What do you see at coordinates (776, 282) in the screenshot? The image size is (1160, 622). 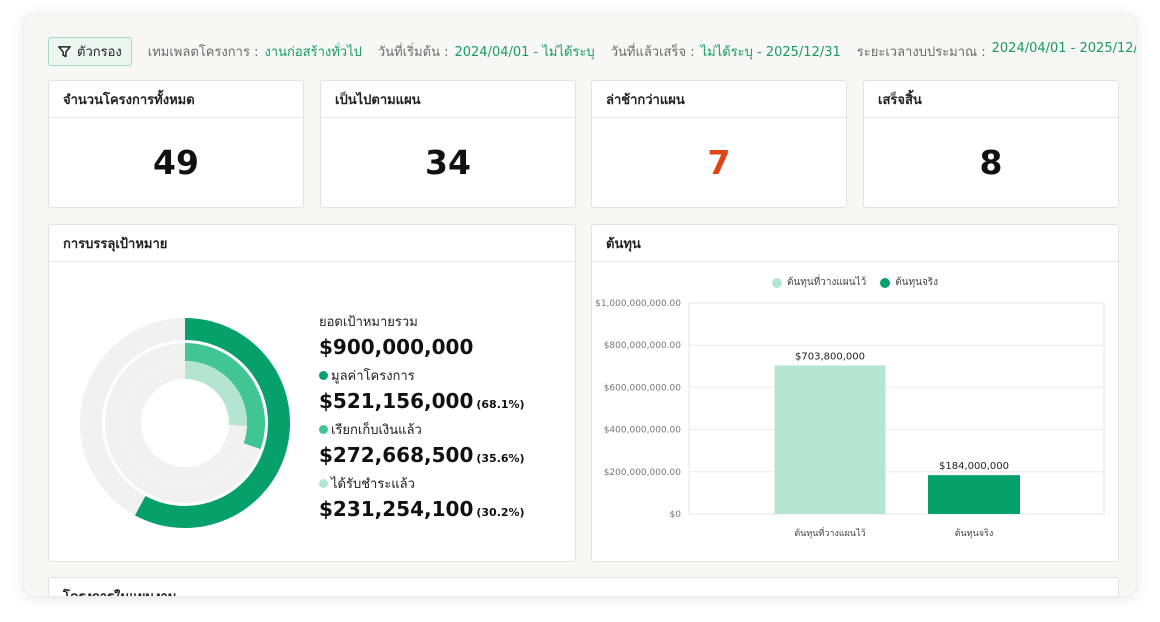 I see `legend-planned-swatch` at bounding box center [776, 282].